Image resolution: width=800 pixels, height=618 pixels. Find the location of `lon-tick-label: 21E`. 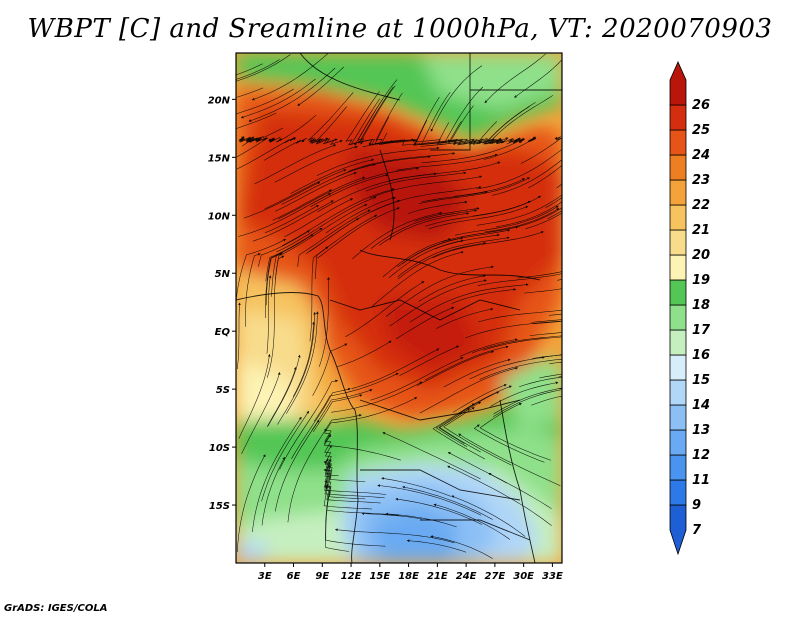

lon-tick-label: 21E is located at coordinates (437, 576).